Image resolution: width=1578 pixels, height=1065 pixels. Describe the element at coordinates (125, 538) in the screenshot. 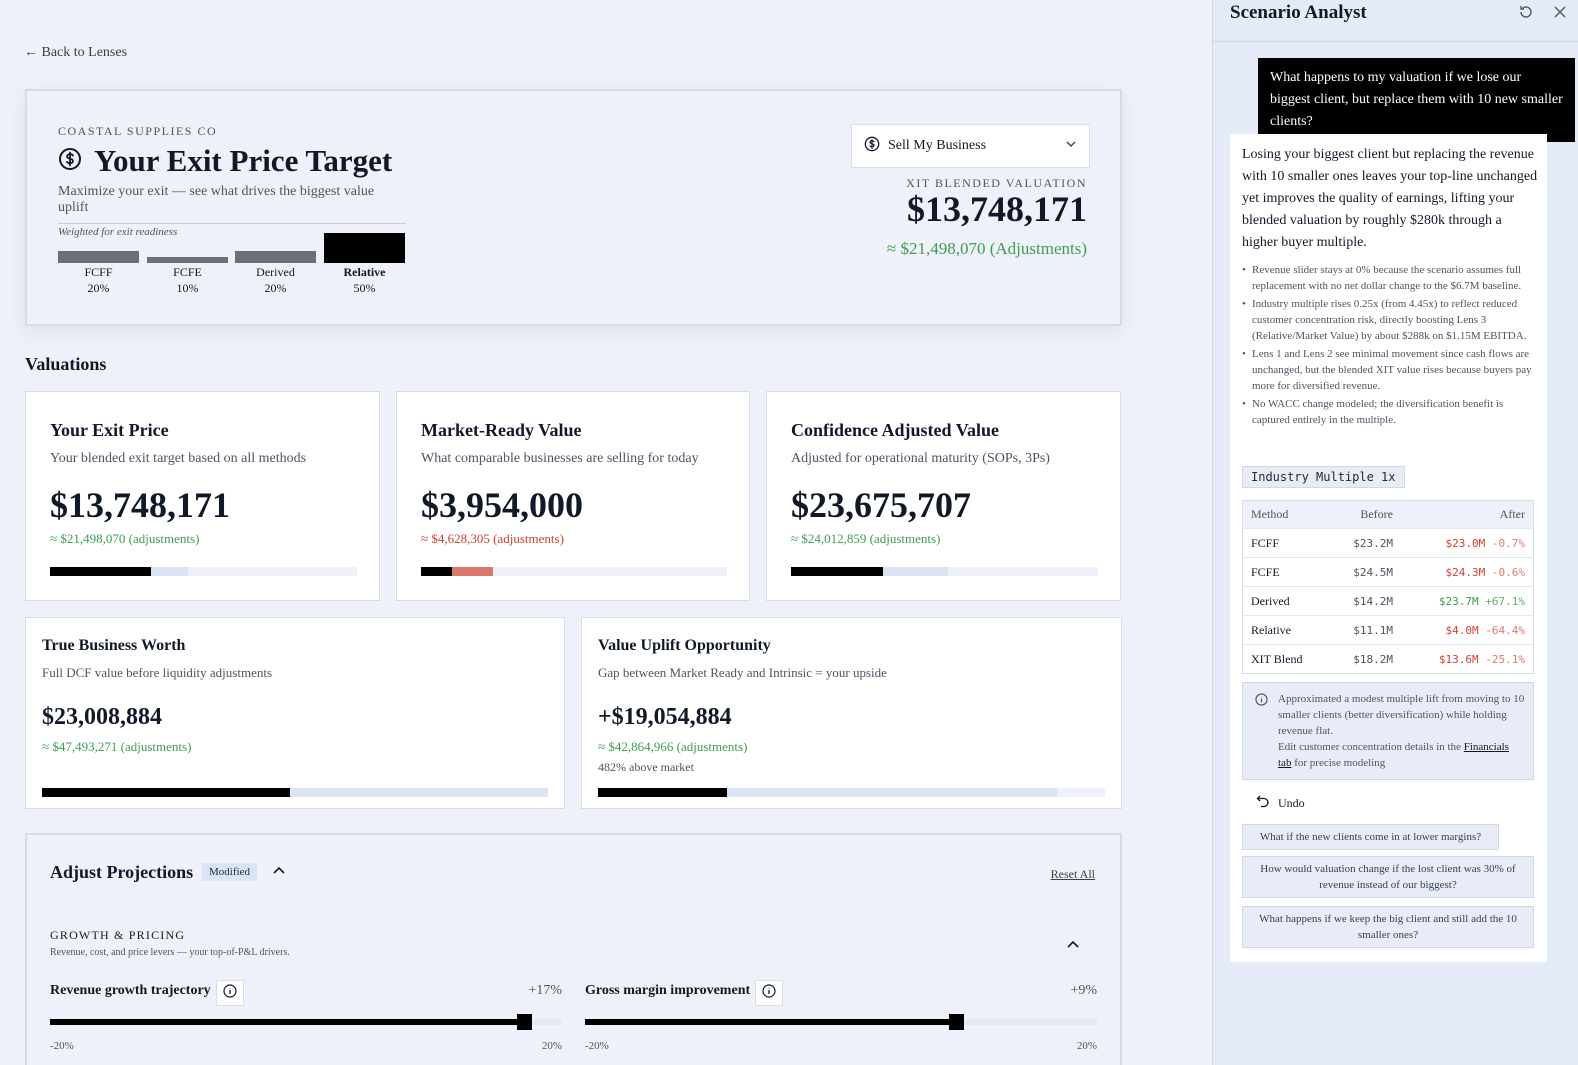

I see `card-adjustments: ≈ $21,498,070 (adjustments)` at that location.